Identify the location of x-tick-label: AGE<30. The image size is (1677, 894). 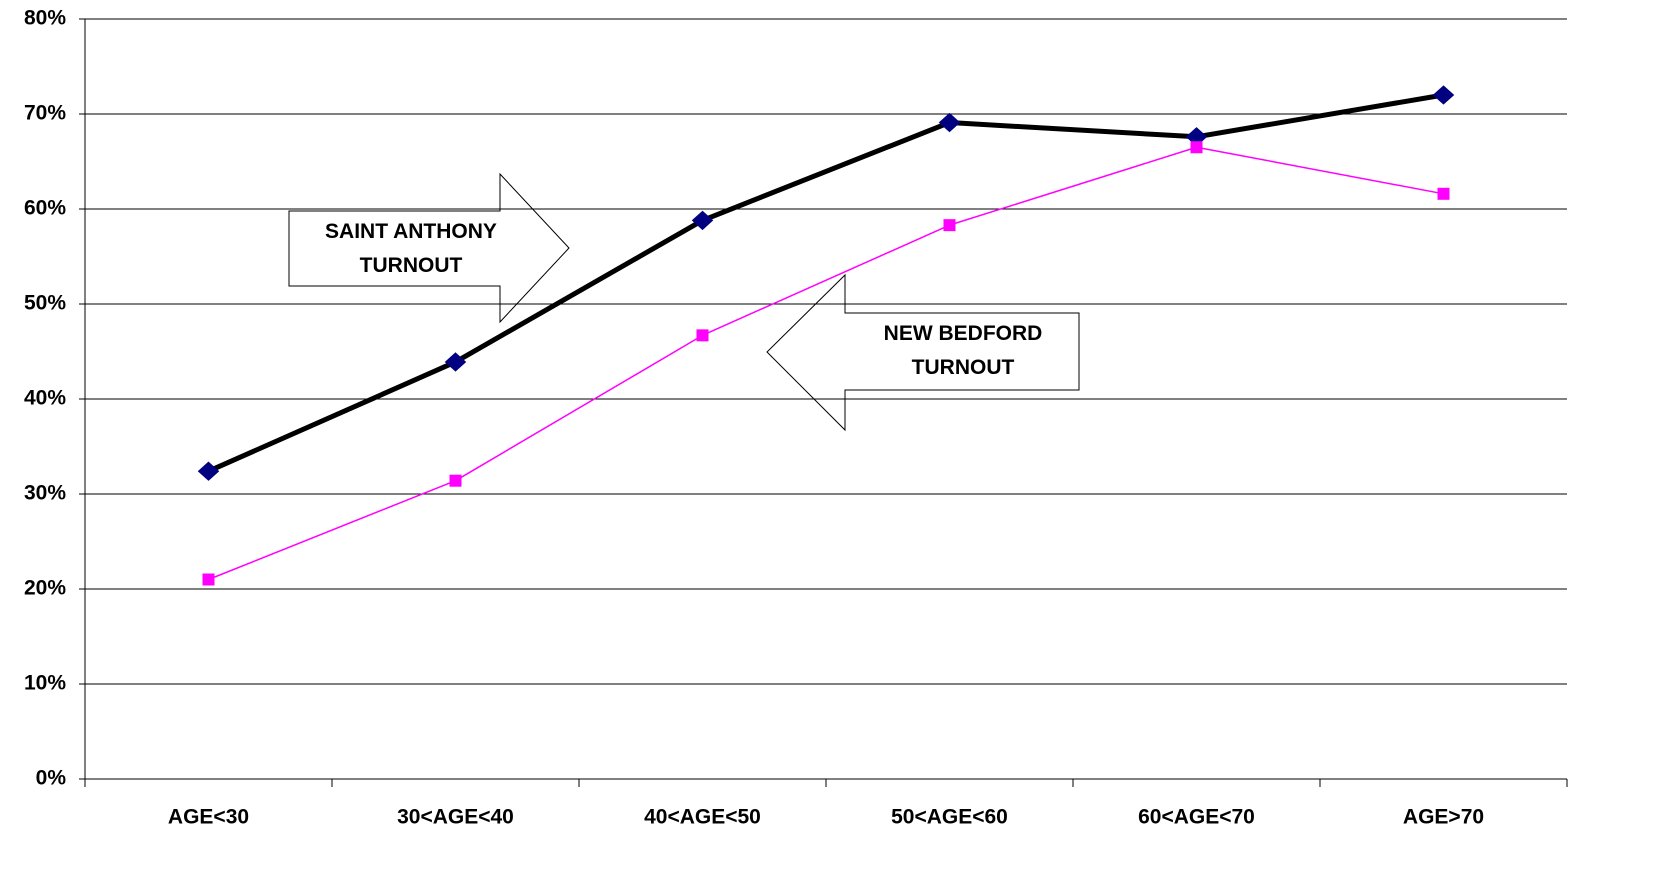
(208, 817).